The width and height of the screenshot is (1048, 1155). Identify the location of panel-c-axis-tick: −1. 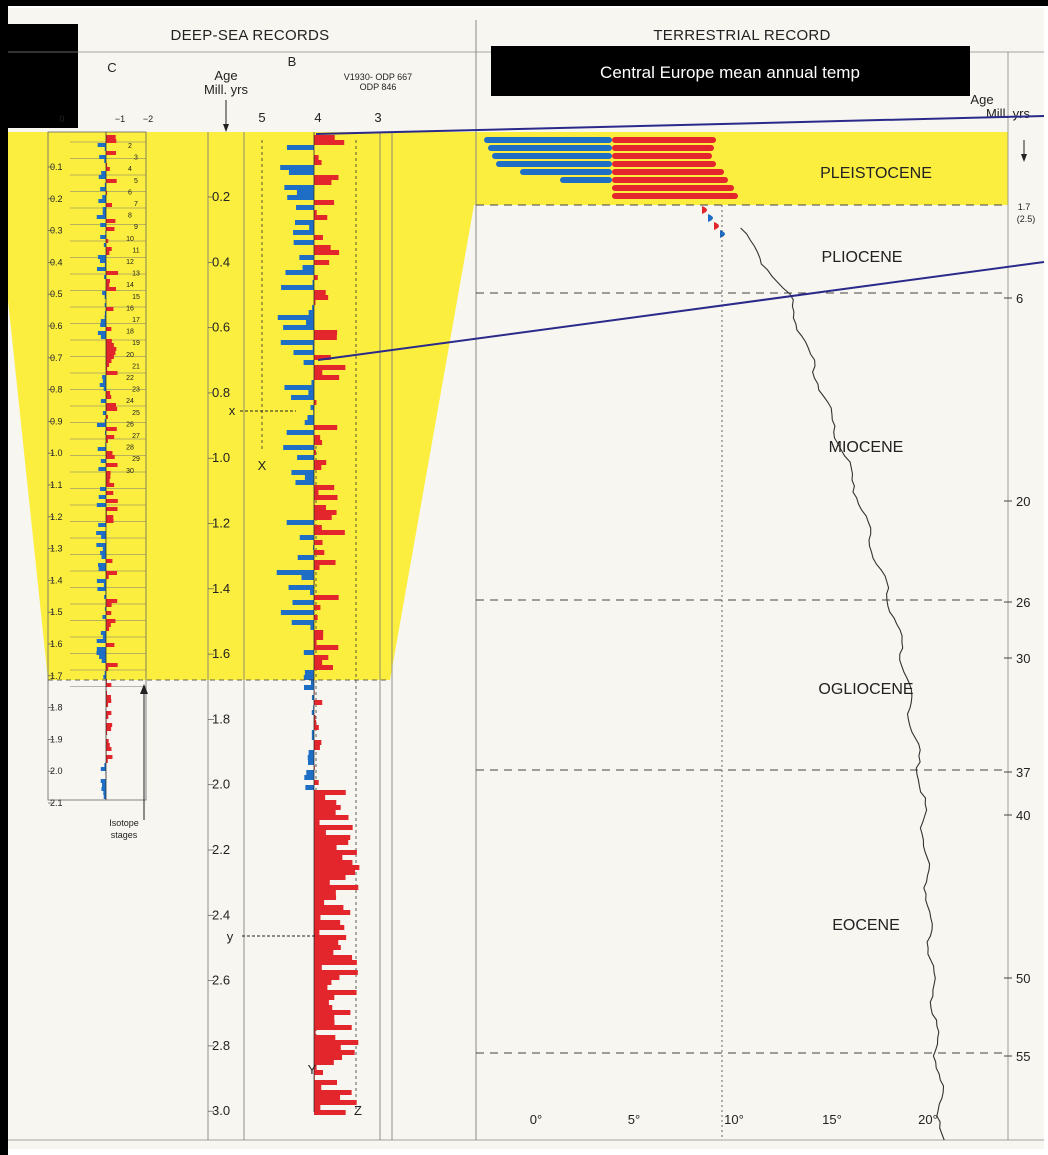
(120, 119).